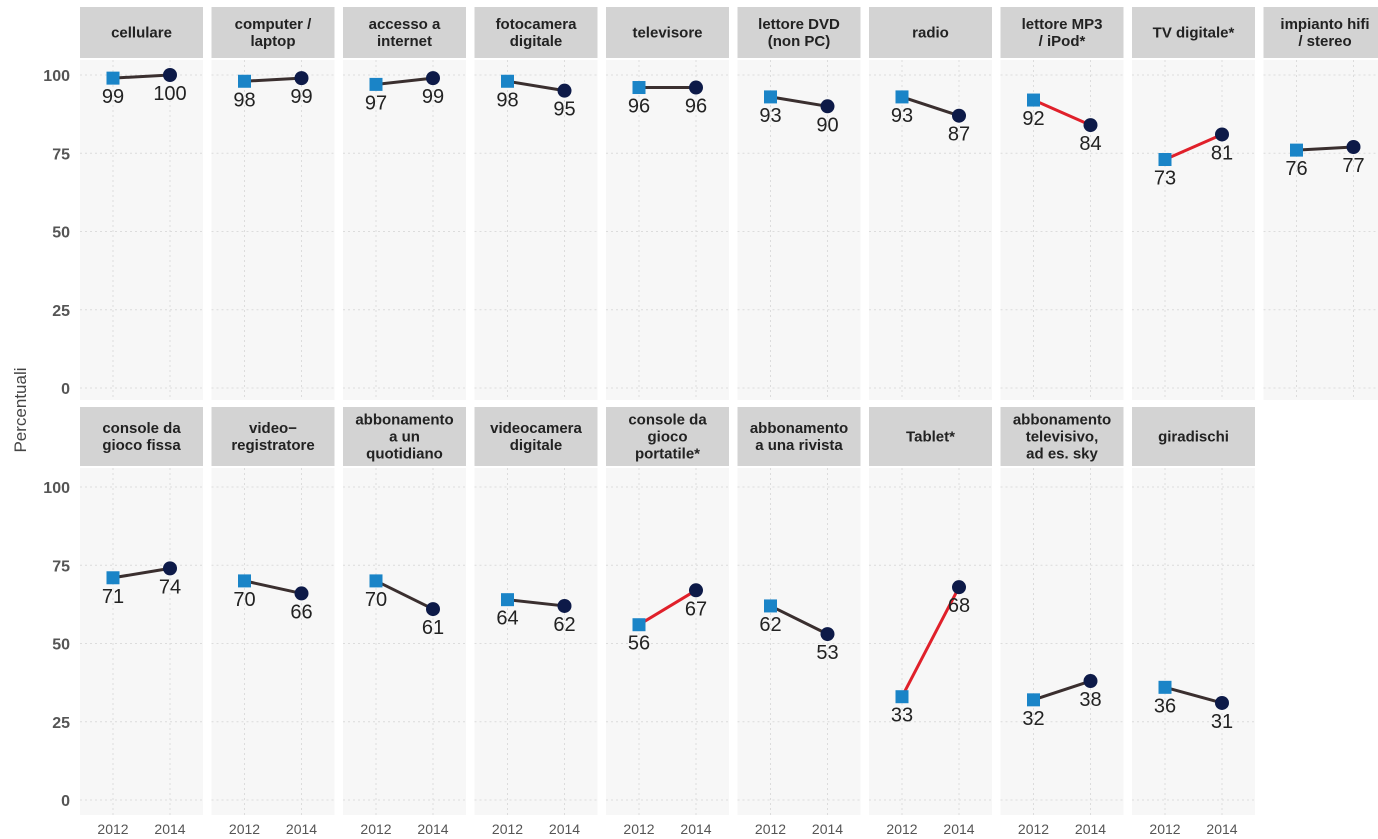 The height and width of the screenshot is (839, 1378). Describe the element at coordinates (1062, 454) in the screenshot. I see `facet-strip-label: ad es. sky` at that location.